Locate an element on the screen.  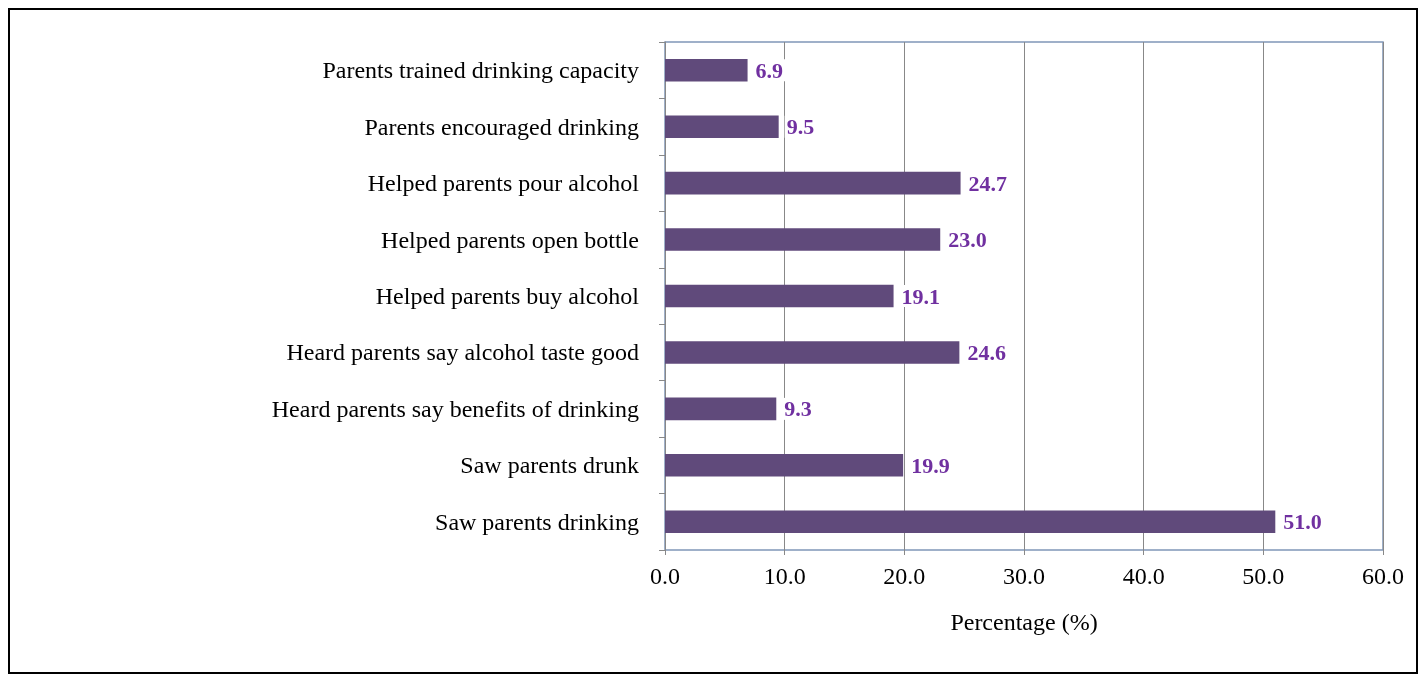
data-label: 24.7 is located at coordinates (988, 183).